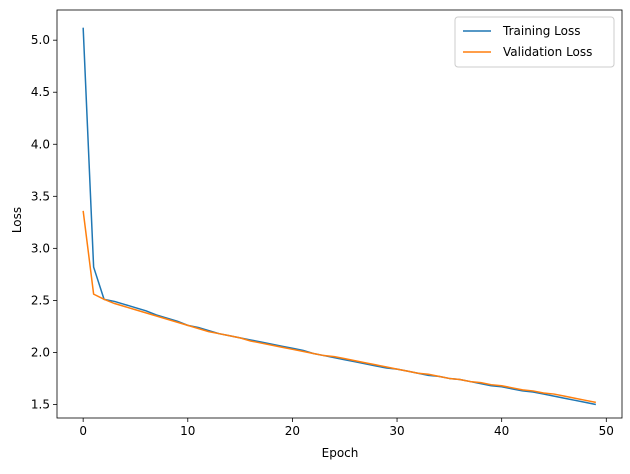  I want to click on y-tick-label: 1.5, so click(40, 404).